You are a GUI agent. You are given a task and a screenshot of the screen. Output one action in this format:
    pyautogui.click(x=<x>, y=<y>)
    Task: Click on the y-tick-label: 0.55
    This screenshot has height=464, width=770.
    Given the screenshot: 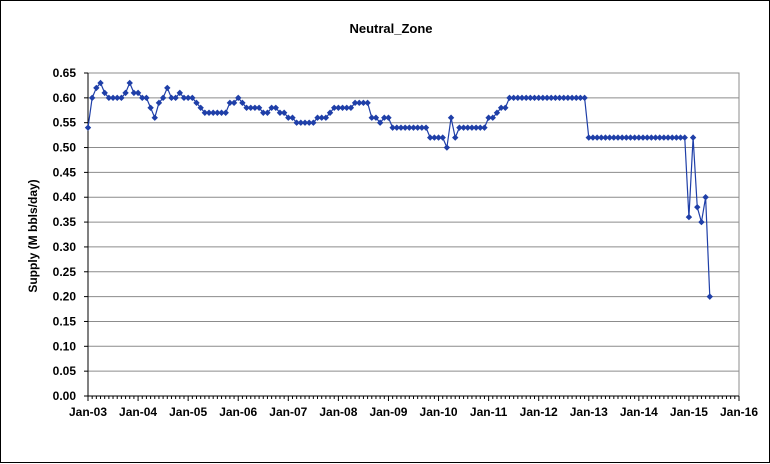 What is the action you would take?
    pyautogui.click(x=65, y=123)
    